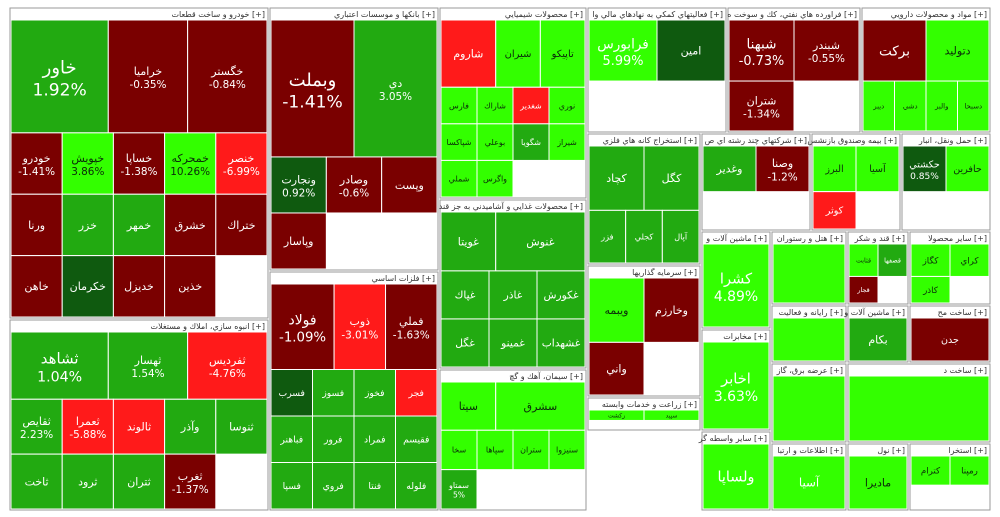  Describe the element at coordinates (930, 260) in the screenshot. I see `tile-20-0: كگاز` at that location.